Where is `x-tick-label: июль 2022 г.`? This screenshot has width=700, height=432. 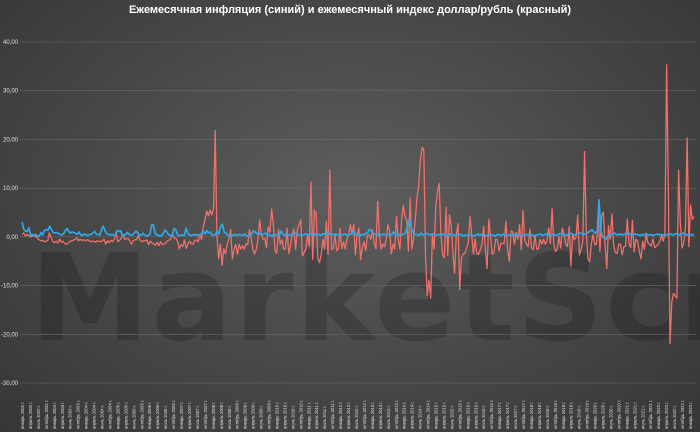
x-tick-label: июль 2022 г. is located at coordinates (674, 417).